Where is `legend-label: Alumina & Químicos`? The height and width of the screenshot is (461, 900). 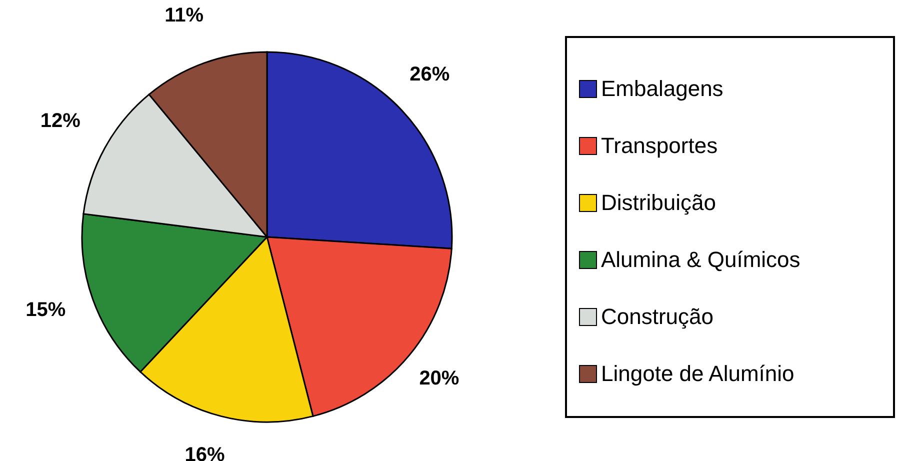 legend-label: Alumina & Químicos is located at coordinates (700, 259).